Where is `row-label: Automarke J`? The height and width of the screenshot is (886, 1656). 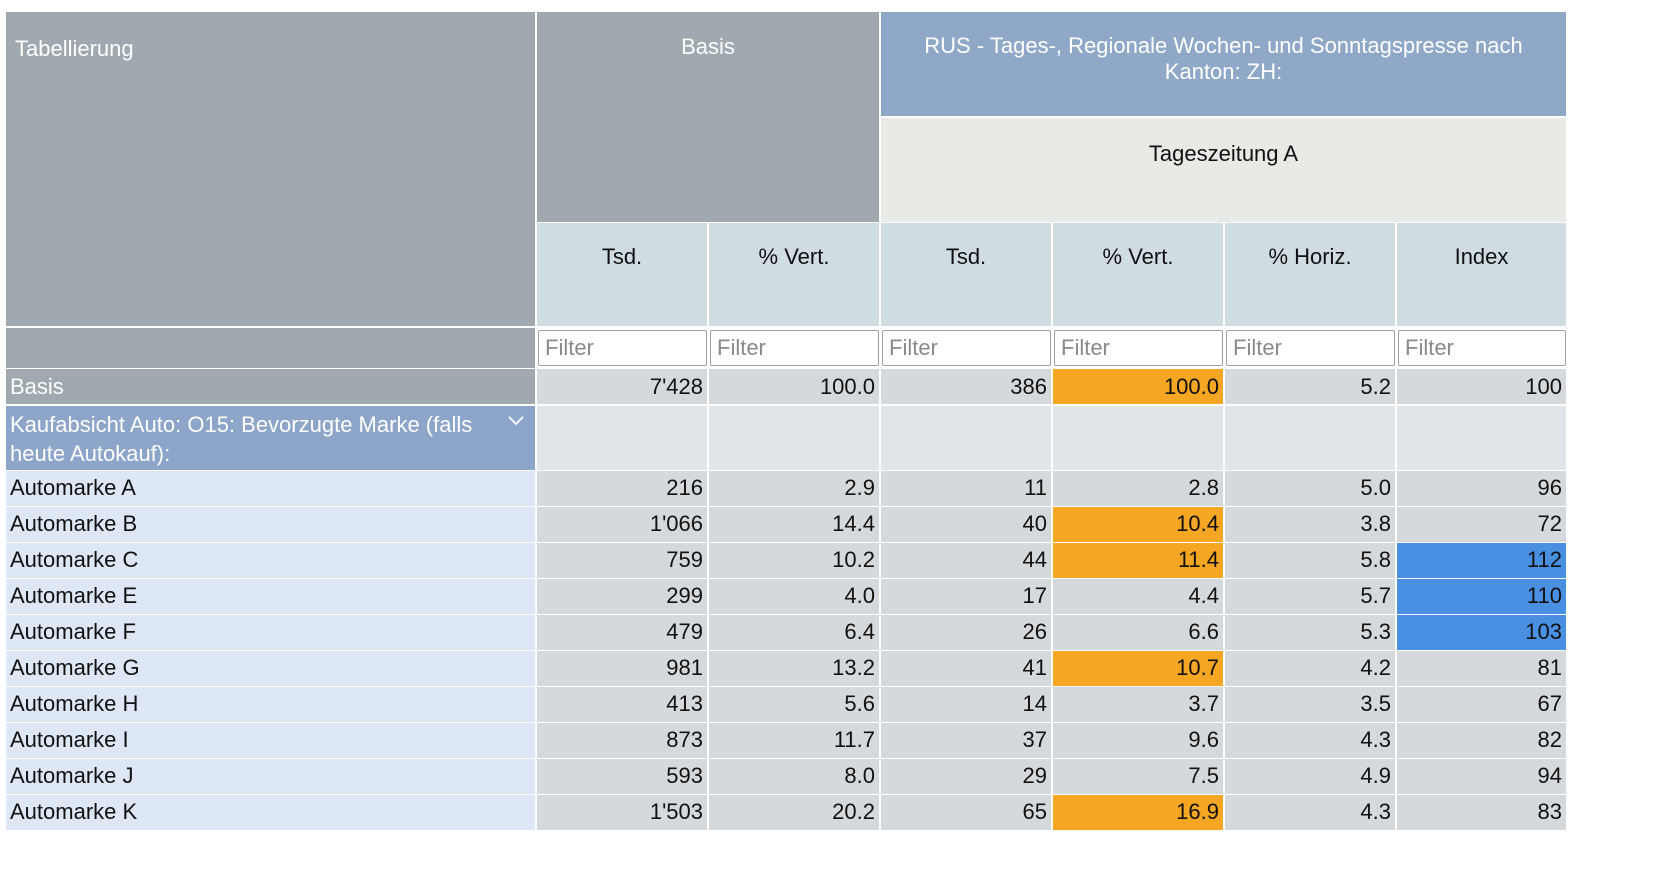 row-label: Automarke J is located at coordinates (270, 776).